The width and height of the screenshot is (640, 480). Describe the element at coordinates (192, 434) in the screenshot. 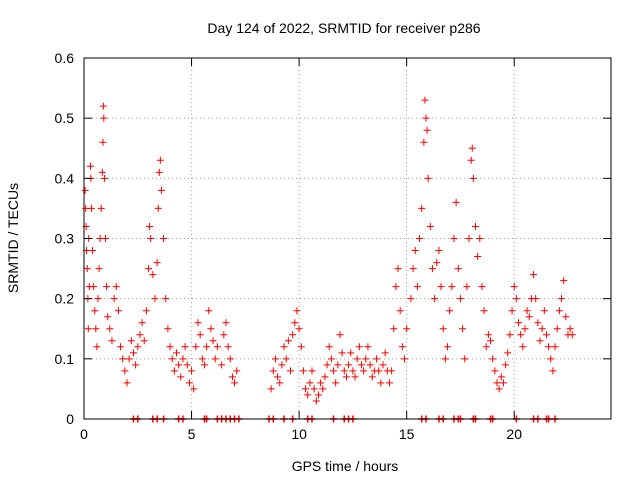

I see `x-tick-label: 5` at that location.